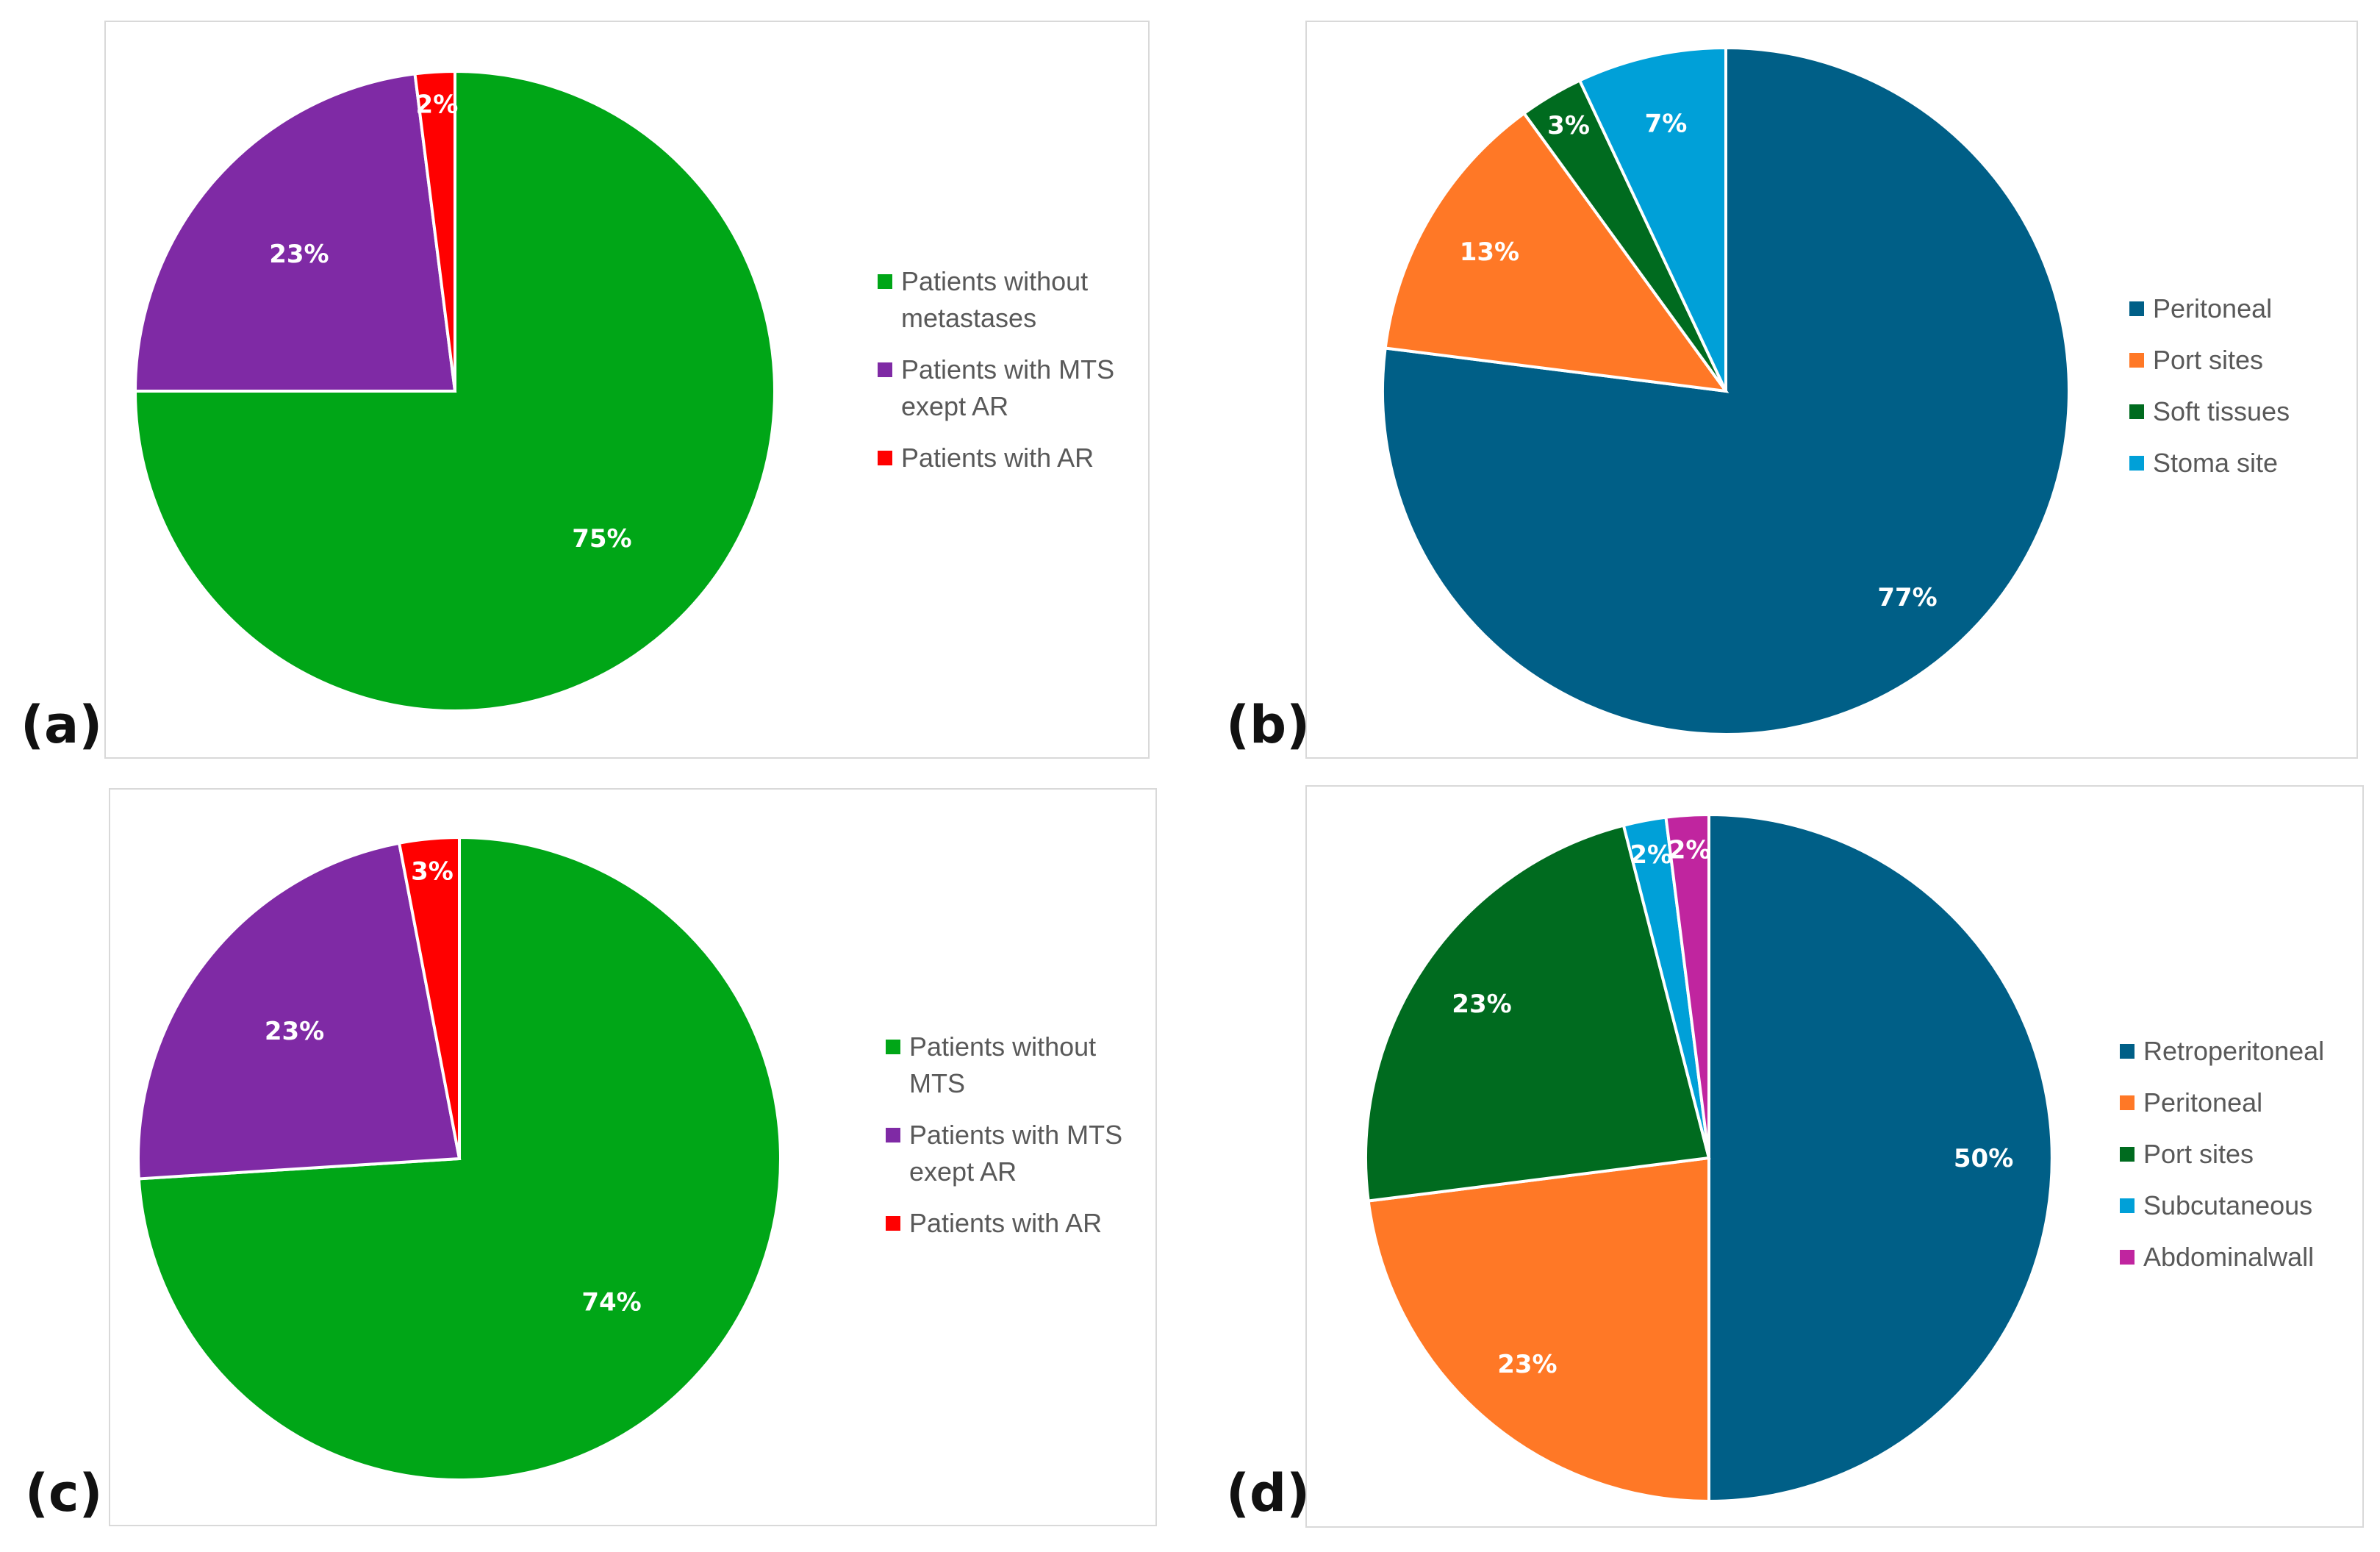 The width and height of the screenshot is (2380, 1552). I want to click on legend-item-b-1: Port sites, so click(2209, 361).